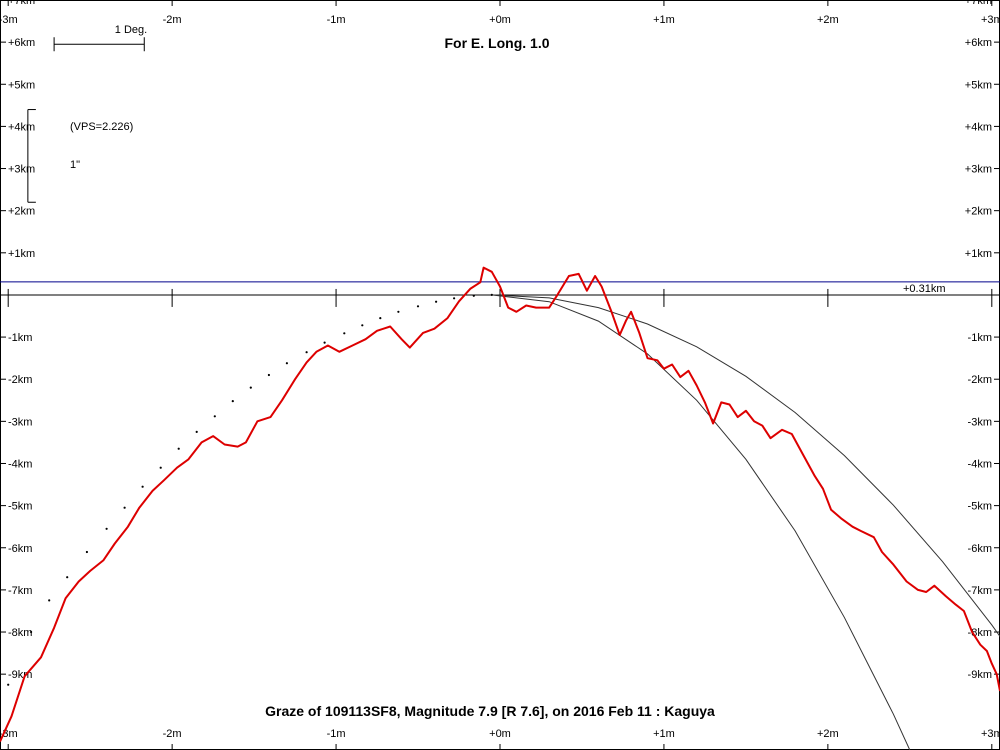 This screenshot has width=1000, height=750. What do you see at coordinates (980, 380) in the screenshot?
I see `y-tick-label-right: -2km` at bounding box center [980, 380].